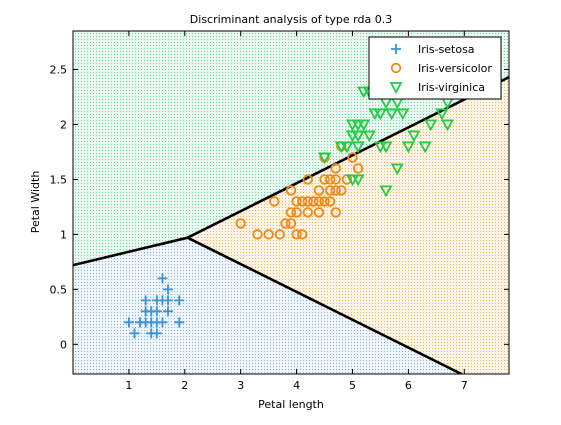 Image resolution: width=561 pixels, height=425 pixels. What do you see at coordinates (291, 19) in the screenshot?
I see `chart-title: Discriminant analysis of type rda 0.3` at bounding box center [291, 19].